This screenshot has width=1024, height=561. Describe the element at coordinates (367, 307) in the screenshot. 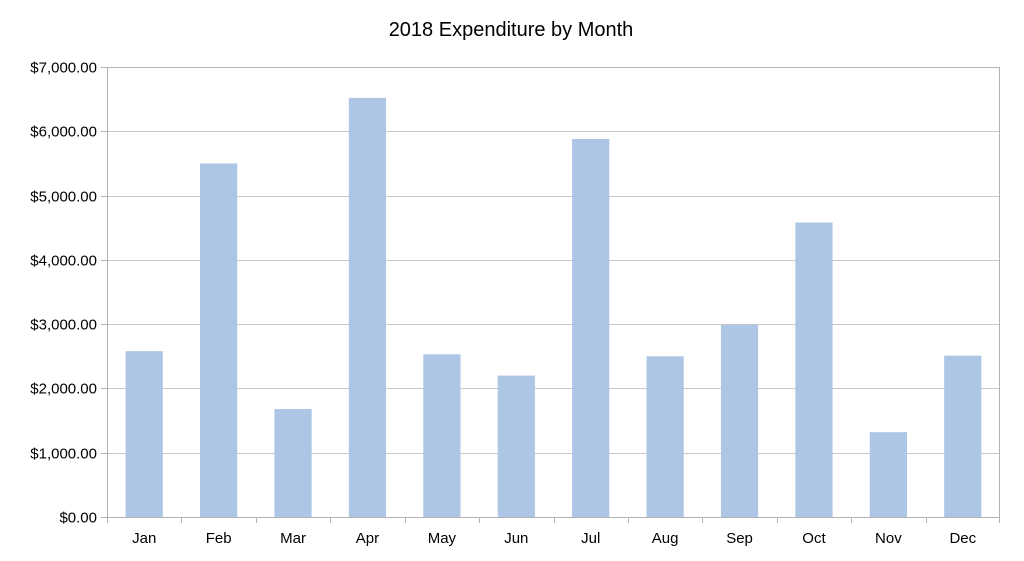

I see `bar-apr` at that location.